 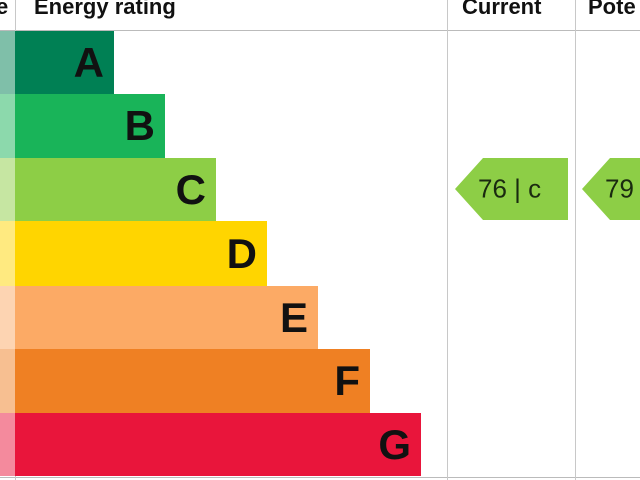 I want to click on band-bar-e: E, so click(x=166, y=317).